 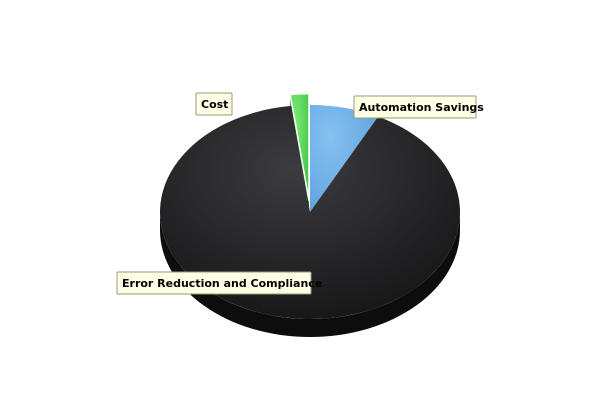 I want to click on label-text-automation-savings: Automation Savings, so click(x=421, y=107).